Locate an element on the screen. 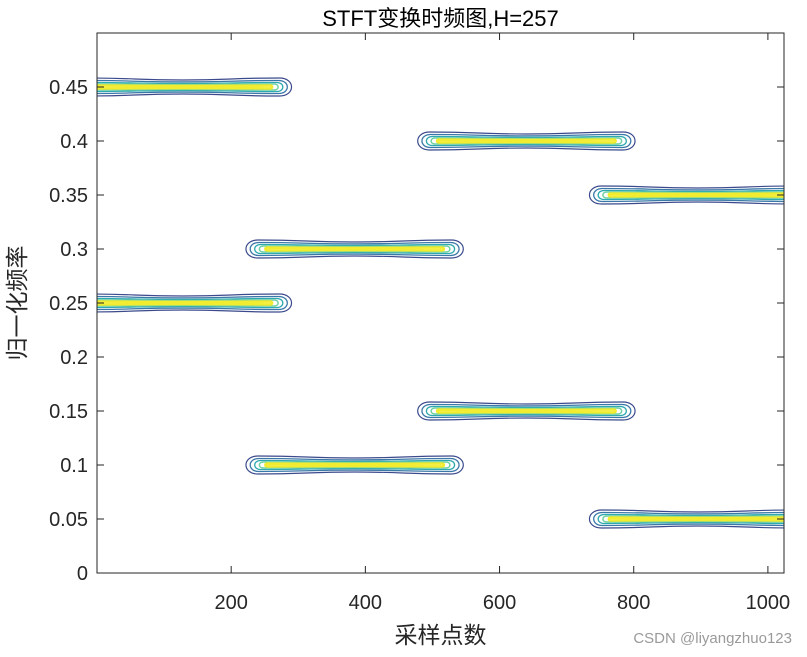 The width and height of the screenshot is (807, 657). x-tick-label: 800 is located at coordinates (633, 603).